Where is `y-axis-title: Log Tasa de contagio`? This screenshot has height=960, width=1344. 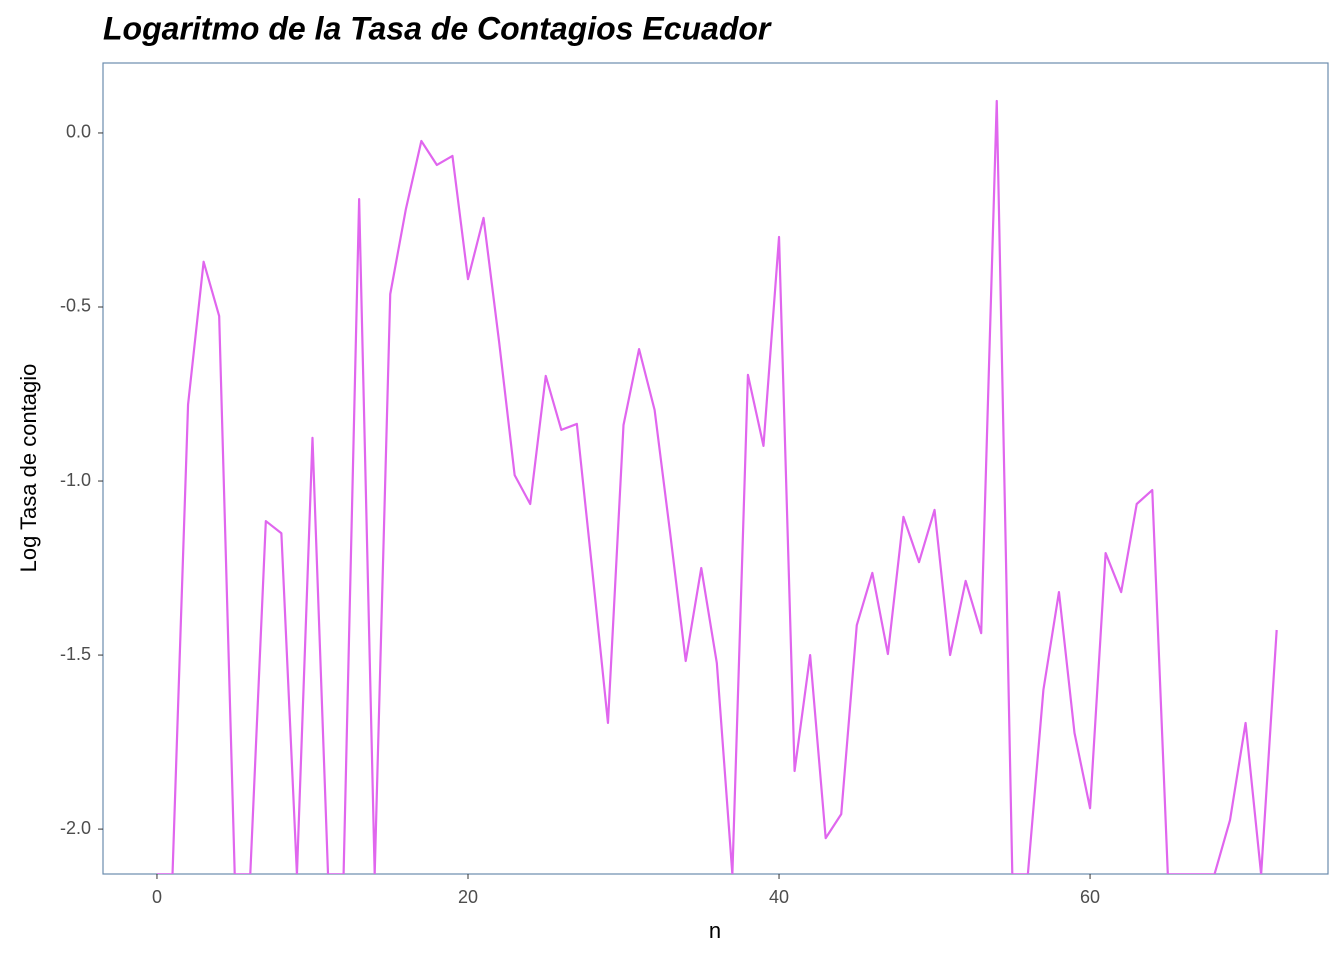 y-axis-title: Log Tasa de contagio is located at coordinates (28, 468).